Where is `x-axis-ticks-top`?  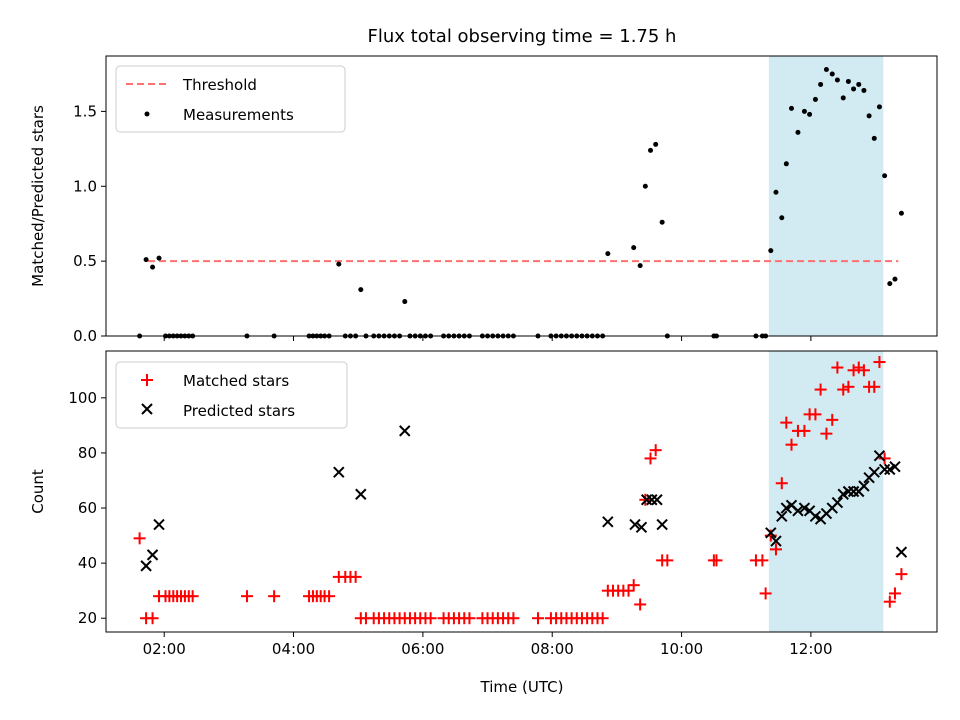
x-axis-ticks-top is located at coordinates (487, 338).